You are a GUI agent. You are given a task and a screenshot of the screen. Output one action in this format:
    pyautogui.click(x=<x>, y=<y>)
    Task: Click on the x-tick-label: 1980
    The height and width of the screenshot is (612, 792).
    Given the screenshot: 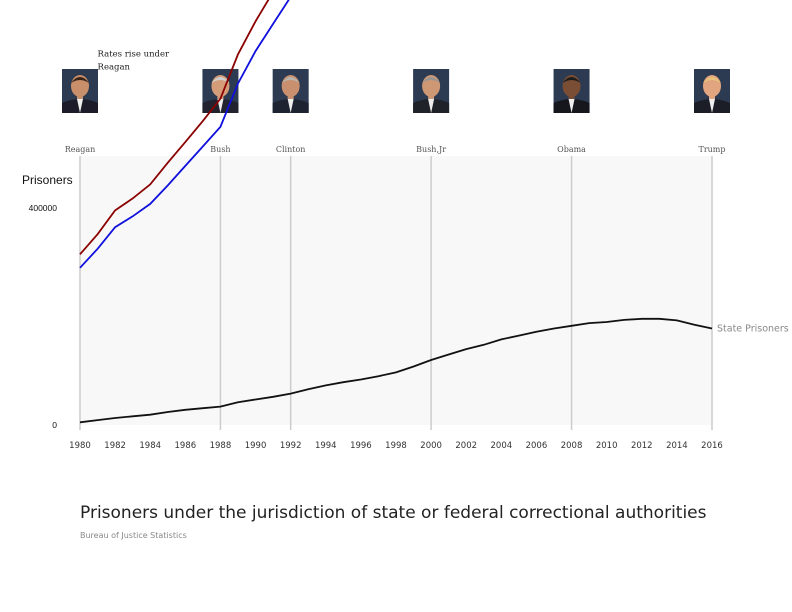 What is the action you would take?
    pyautogui.click(x=80, y=446)
    